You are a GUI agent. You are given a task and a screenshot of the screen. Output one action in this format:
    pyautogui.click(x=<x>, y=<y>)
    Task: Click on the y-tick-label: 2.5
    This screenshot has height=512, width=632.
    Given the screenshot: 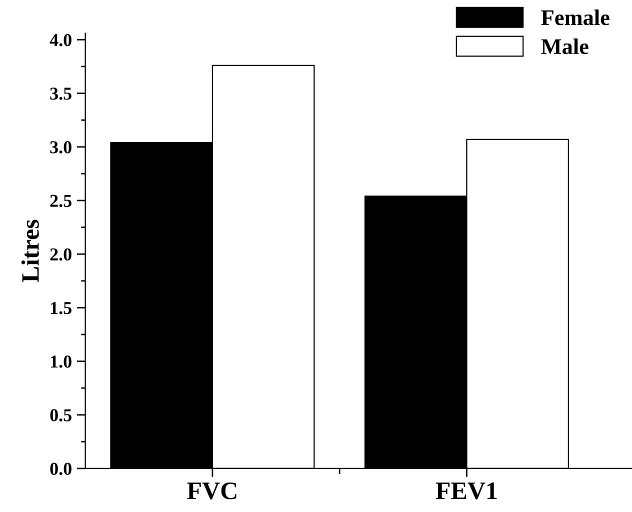 What is the action you would take?
    pyautogui.click(x=61, y=201)
    